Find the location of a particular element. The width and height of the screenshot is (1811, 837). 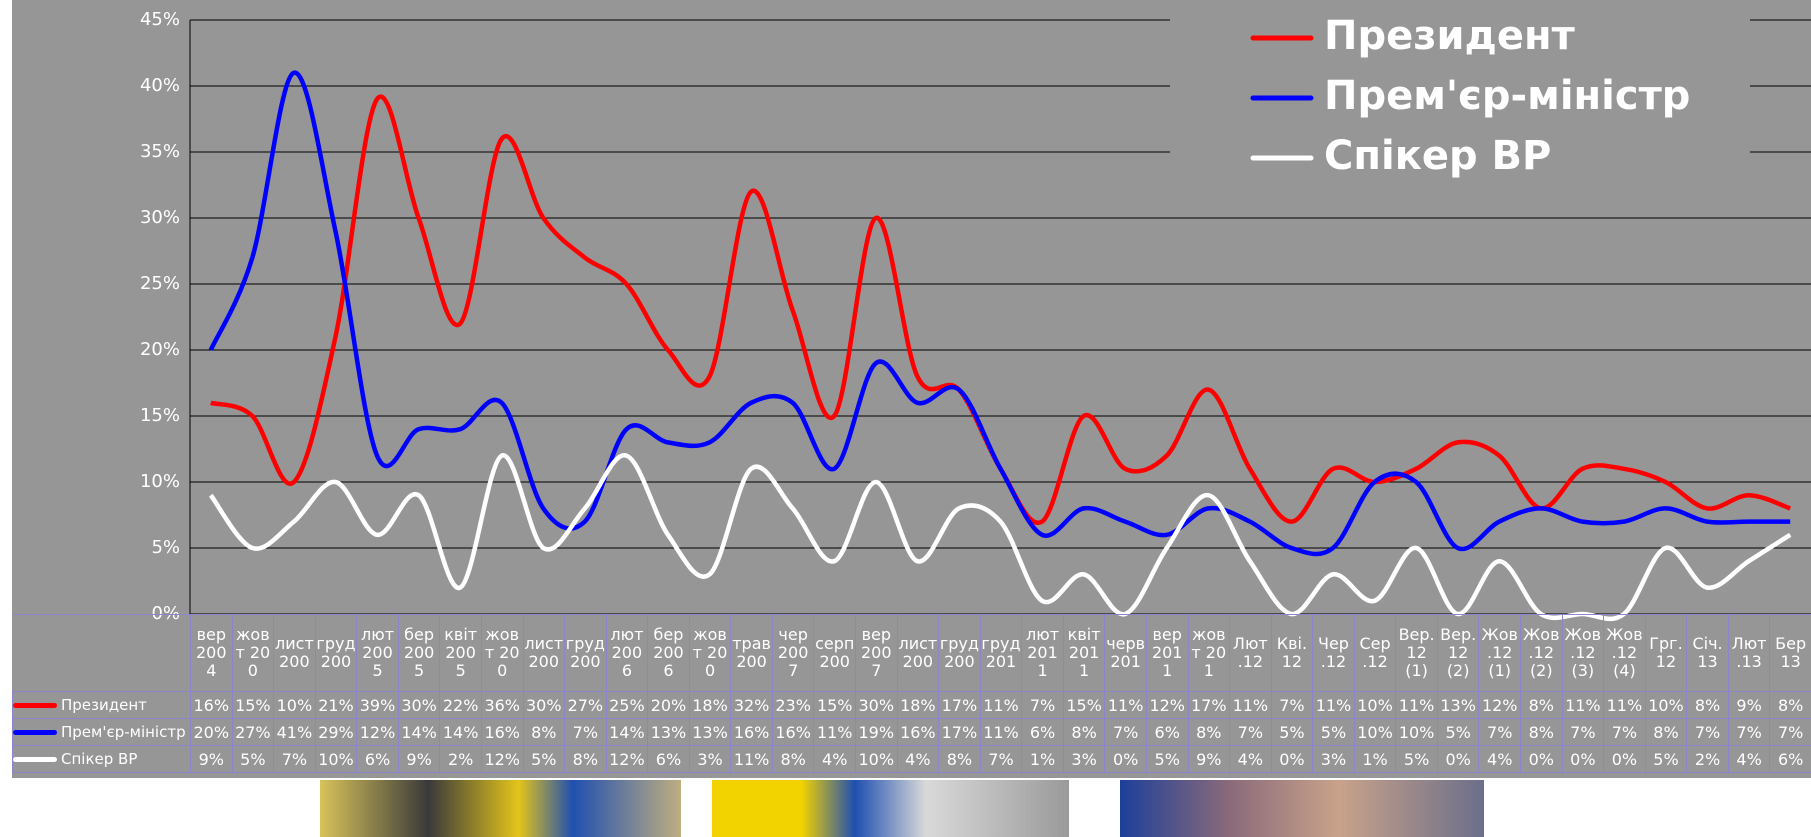

value-cell: 15% is located at coordinates (834, 705).